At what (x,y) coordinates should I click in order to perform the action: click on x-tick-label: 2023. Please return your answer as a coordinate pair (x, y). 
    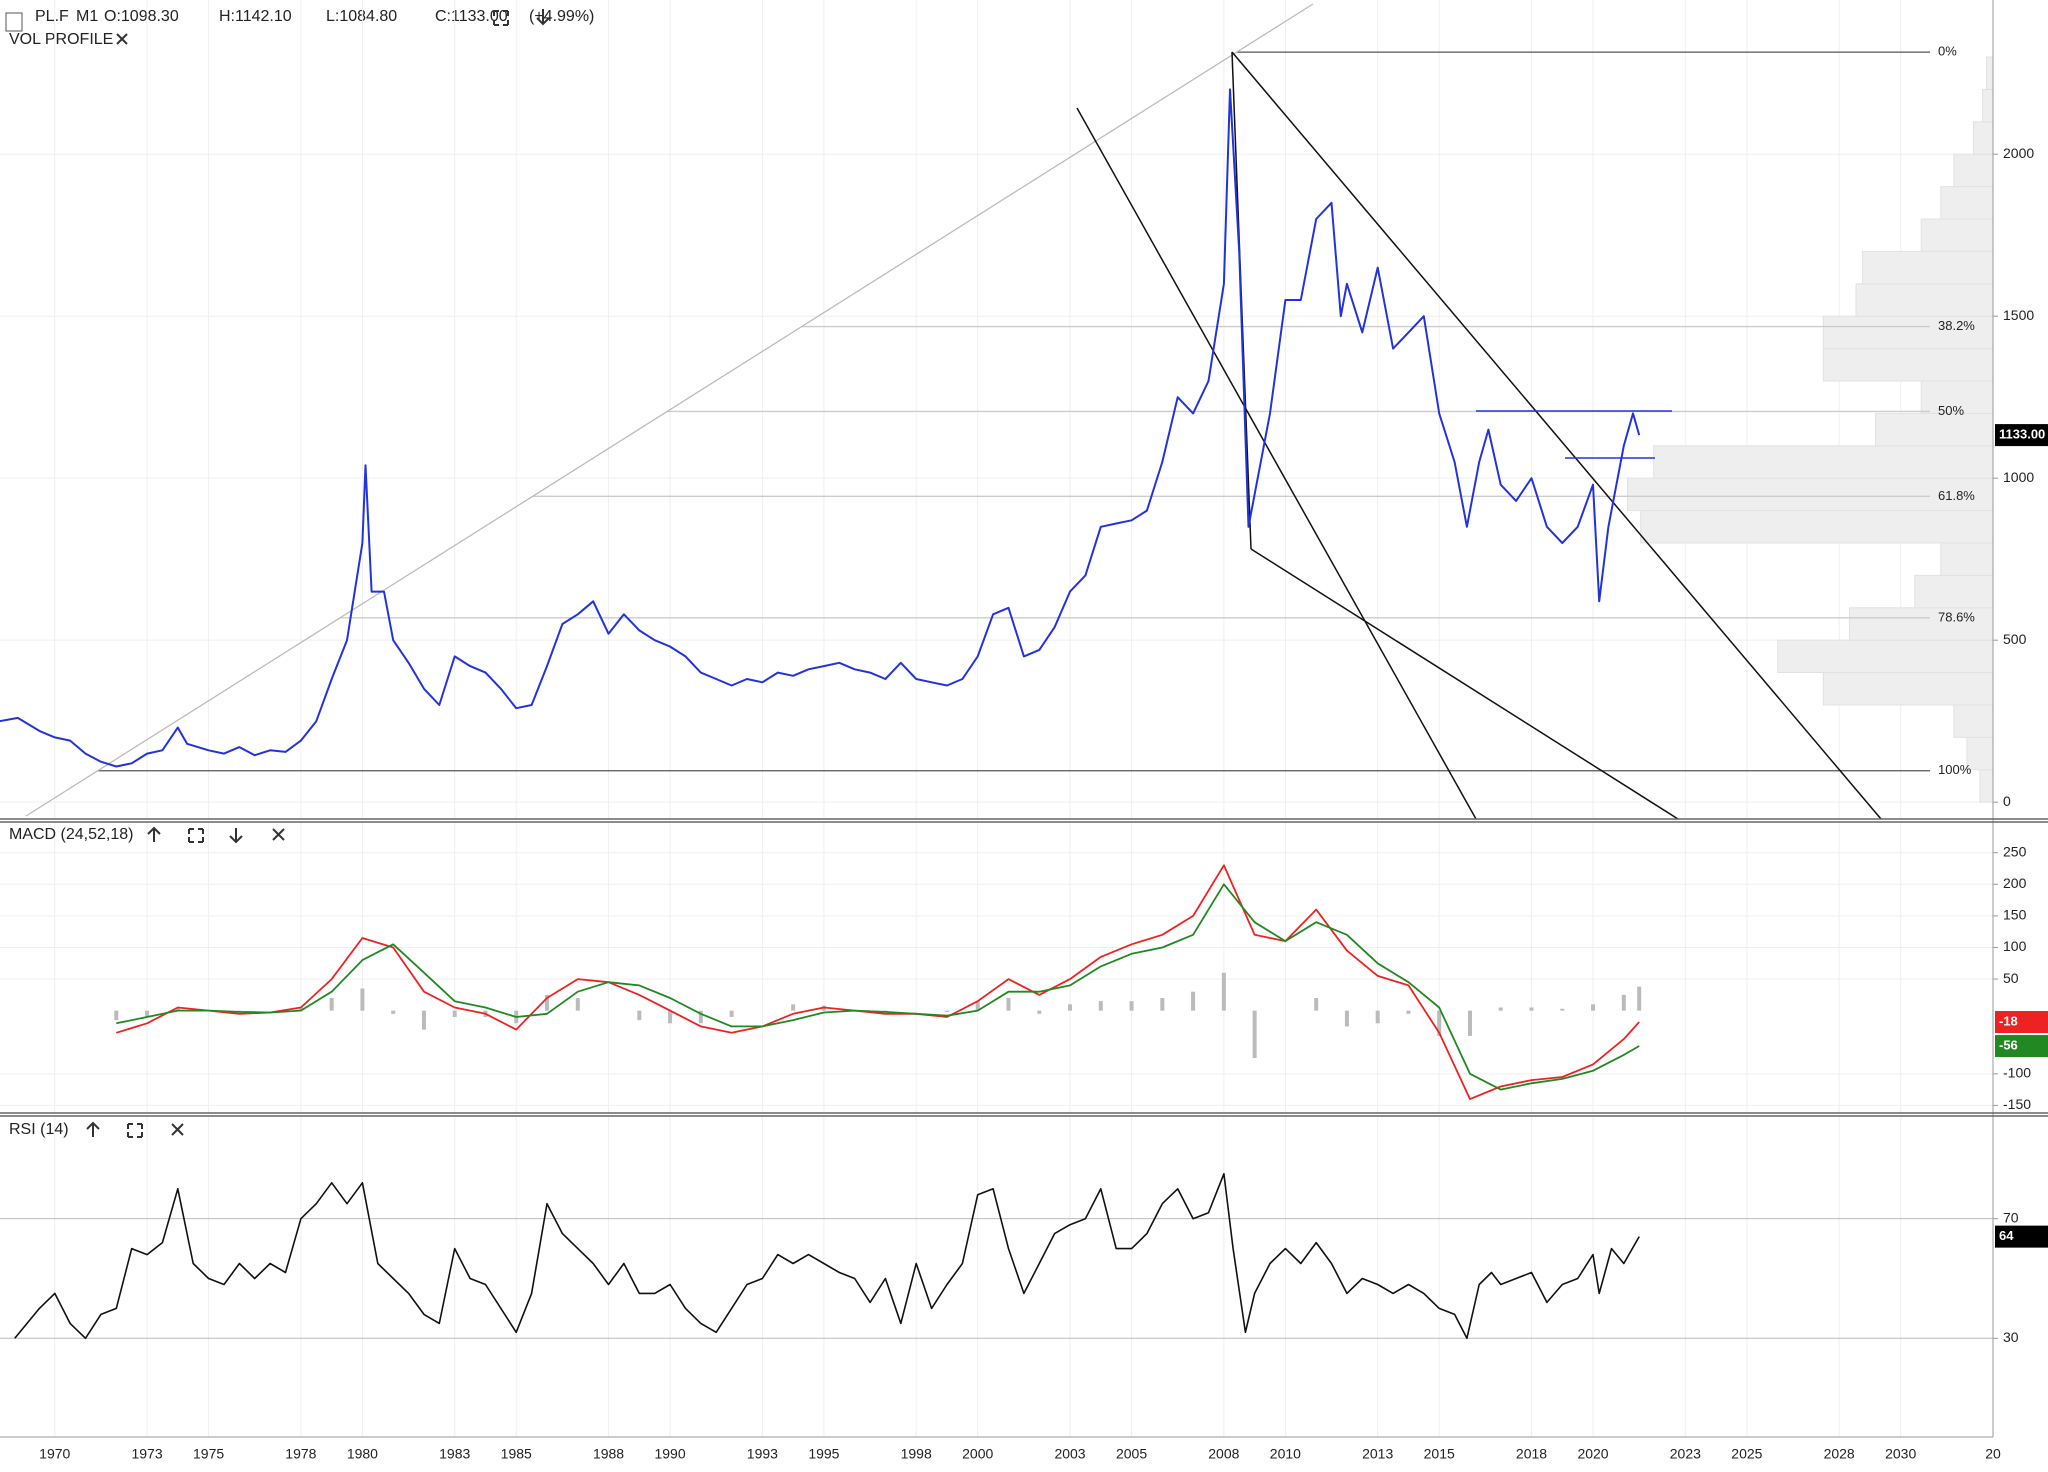
    Looking at the image, I should click on (1685, 1454).